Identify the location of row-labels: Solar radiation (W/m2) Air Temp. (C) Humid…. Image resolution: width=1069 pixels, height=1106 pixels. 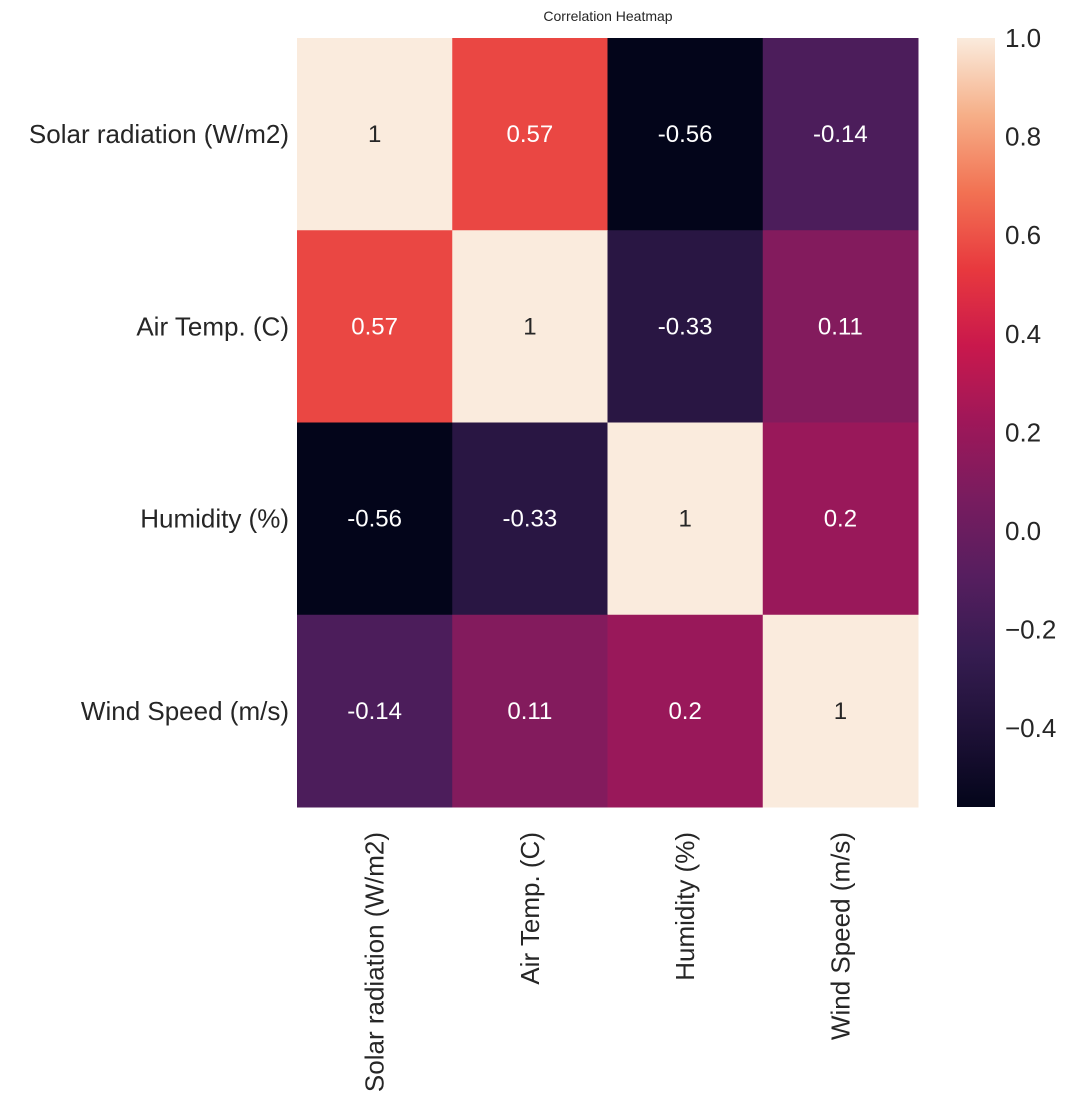
(159, 422).